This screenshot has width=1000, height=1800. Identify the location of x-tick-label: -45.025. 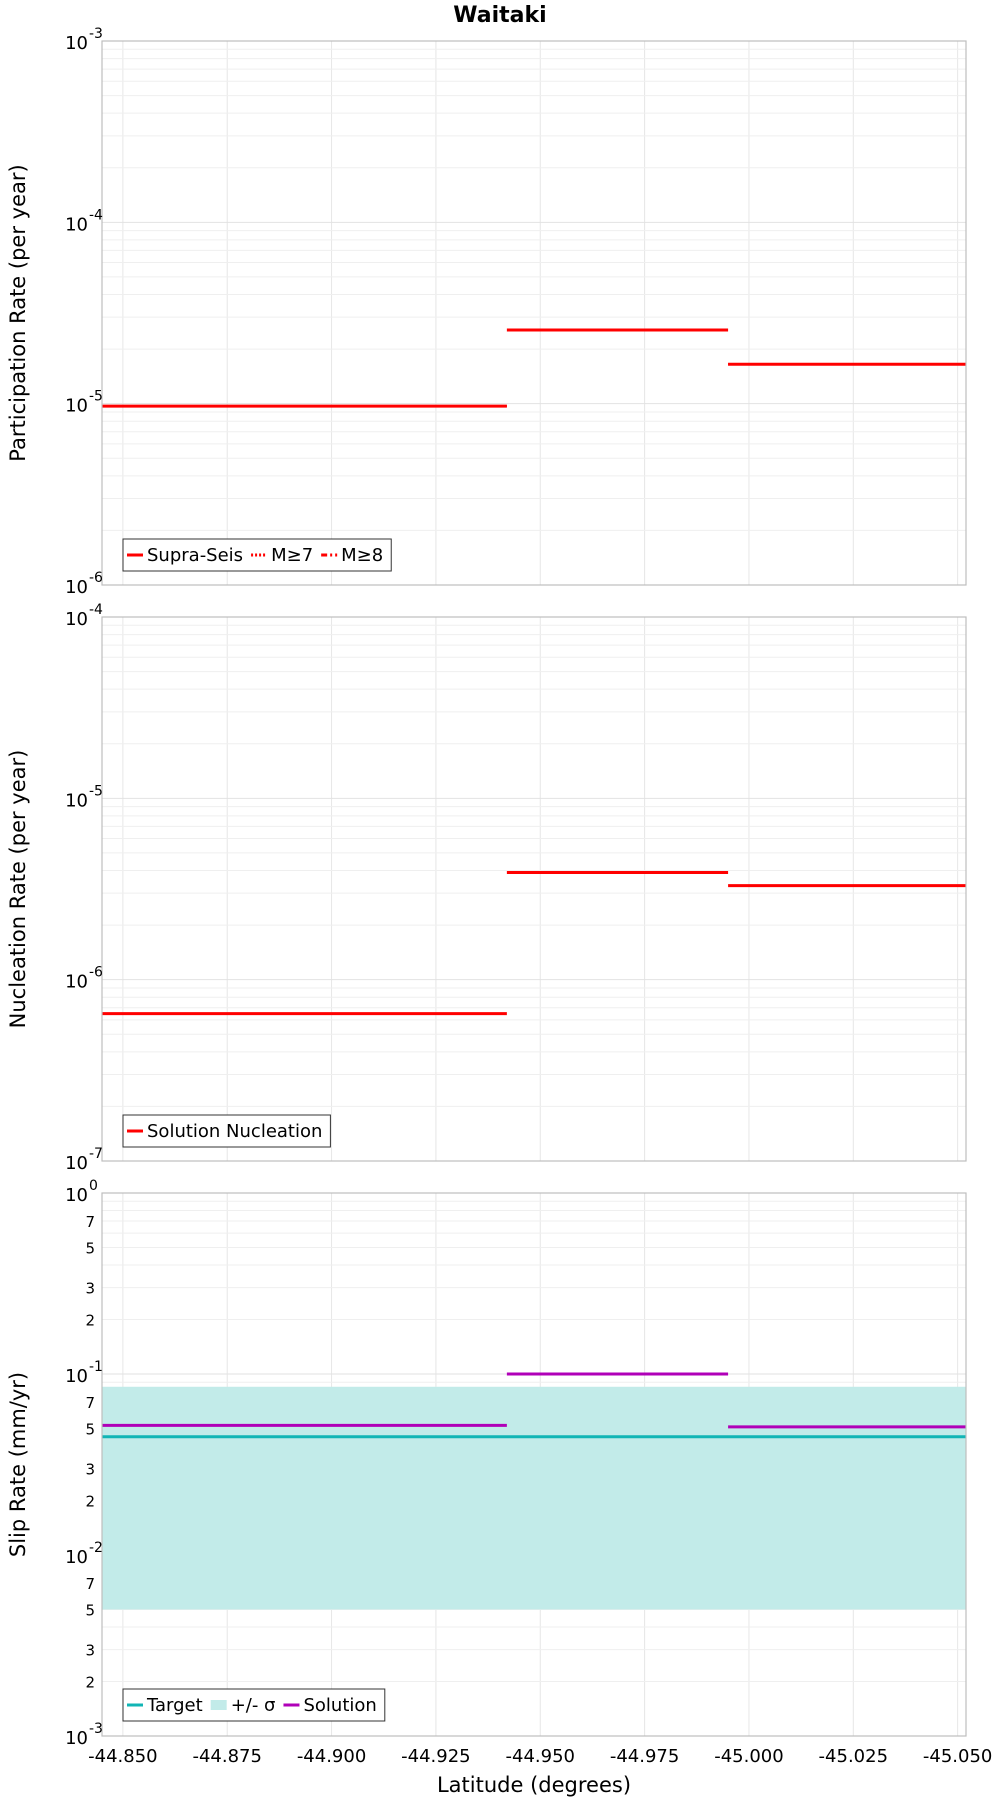
(853, 1756).